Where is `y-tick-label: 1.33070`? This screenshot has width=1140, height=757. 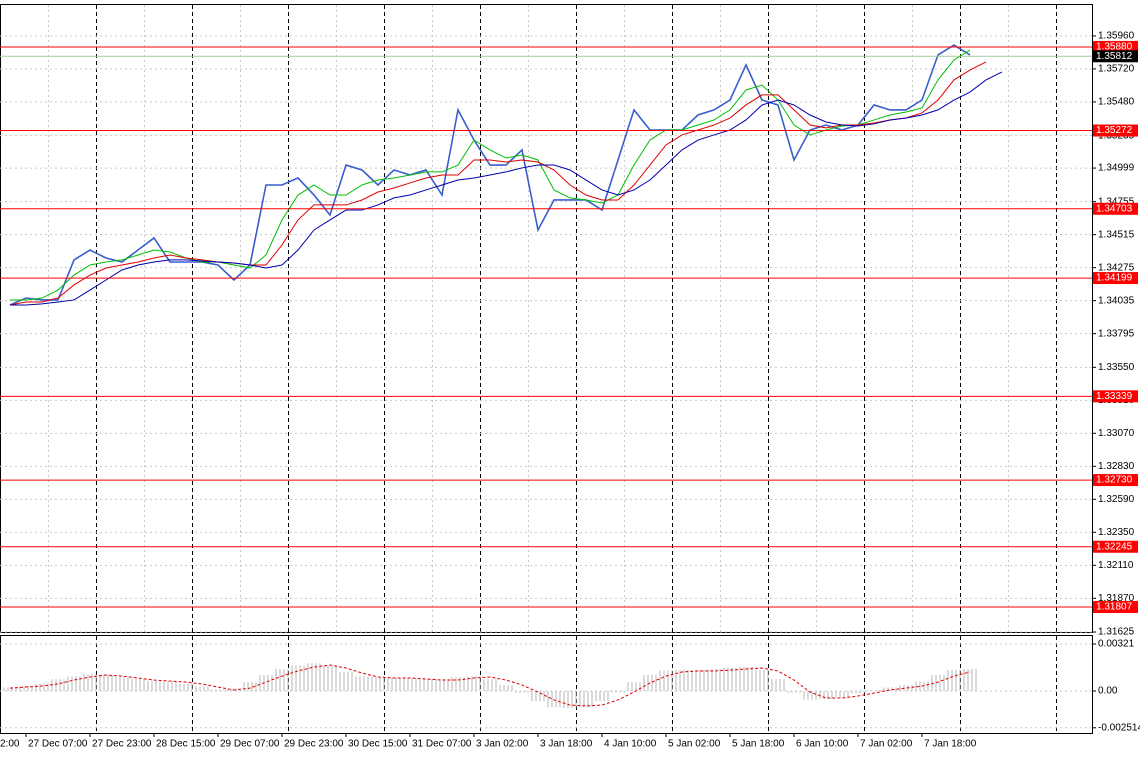
y-tick-label: 1.33070 is located at coordinates (1116, 433).